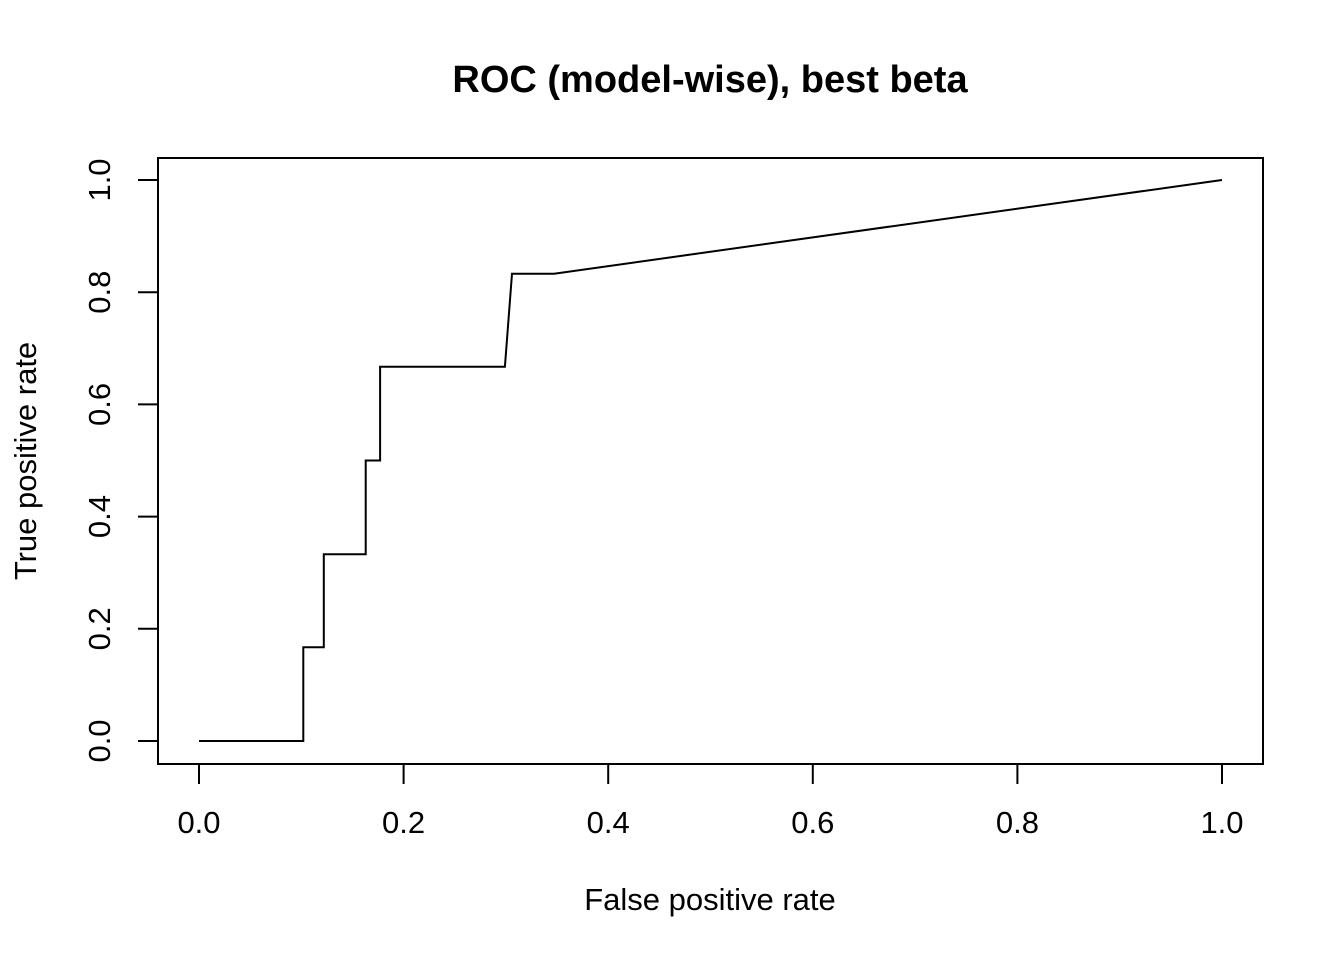  Describe the element at coordinates (1221, 822) in the screenshot. I see `x-tick-label: 1.0` at that location.